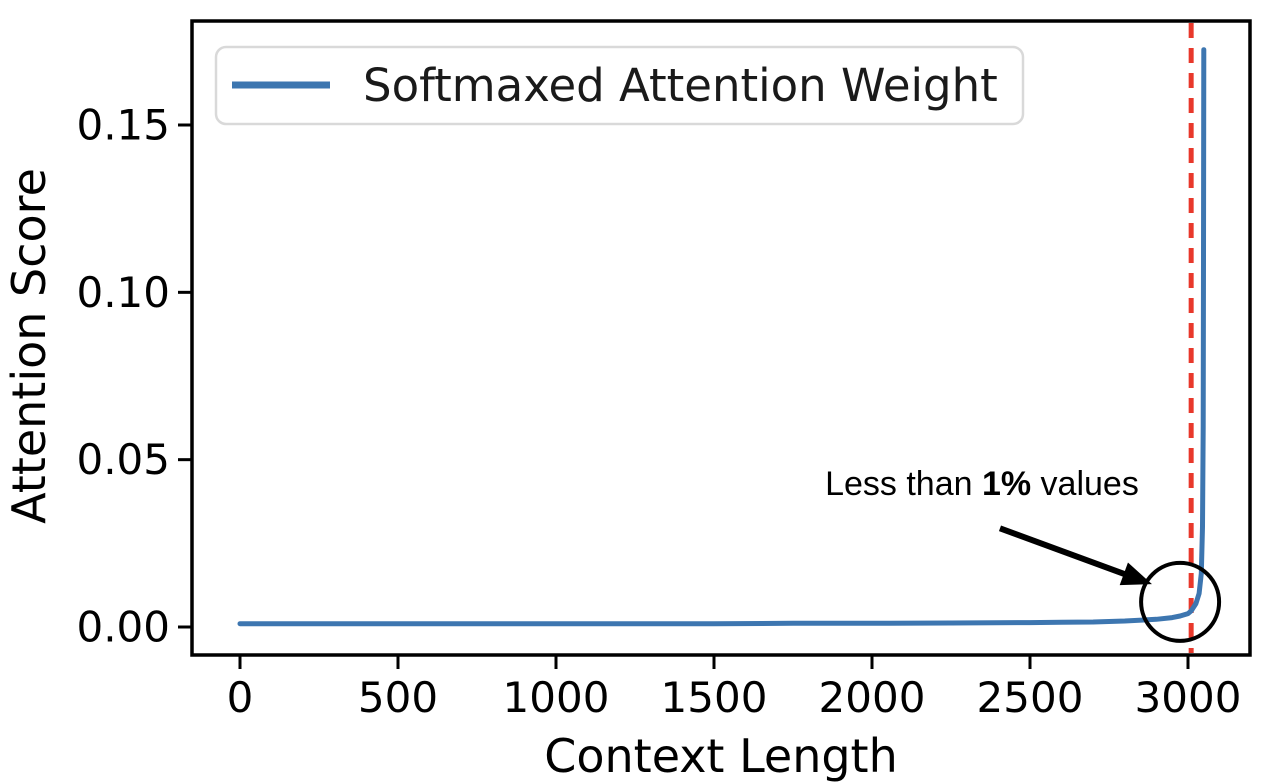 The width and height of the screenshot is (1280, 783). What do you see at coordinates (1188, 697) in the screenshot?
I see `x-tick-label: 3000` at bounding box center [1188, 697].